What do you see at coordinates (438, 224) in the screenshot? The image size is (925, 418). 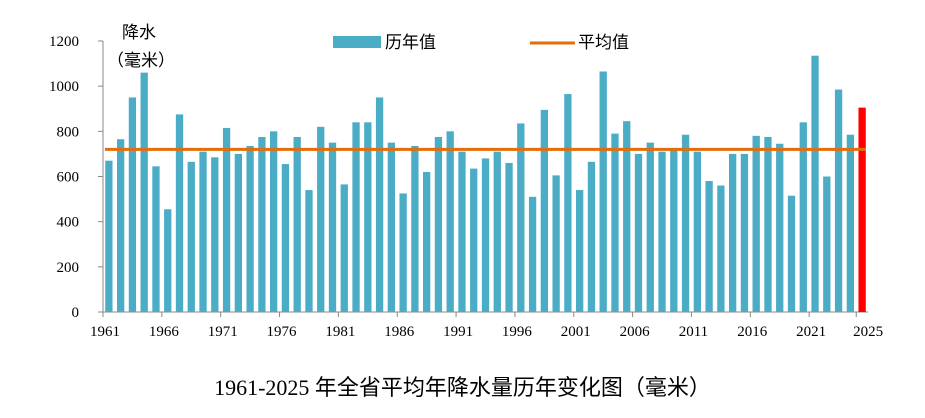 I see `bar-1989` at bounding box center [438, 224].